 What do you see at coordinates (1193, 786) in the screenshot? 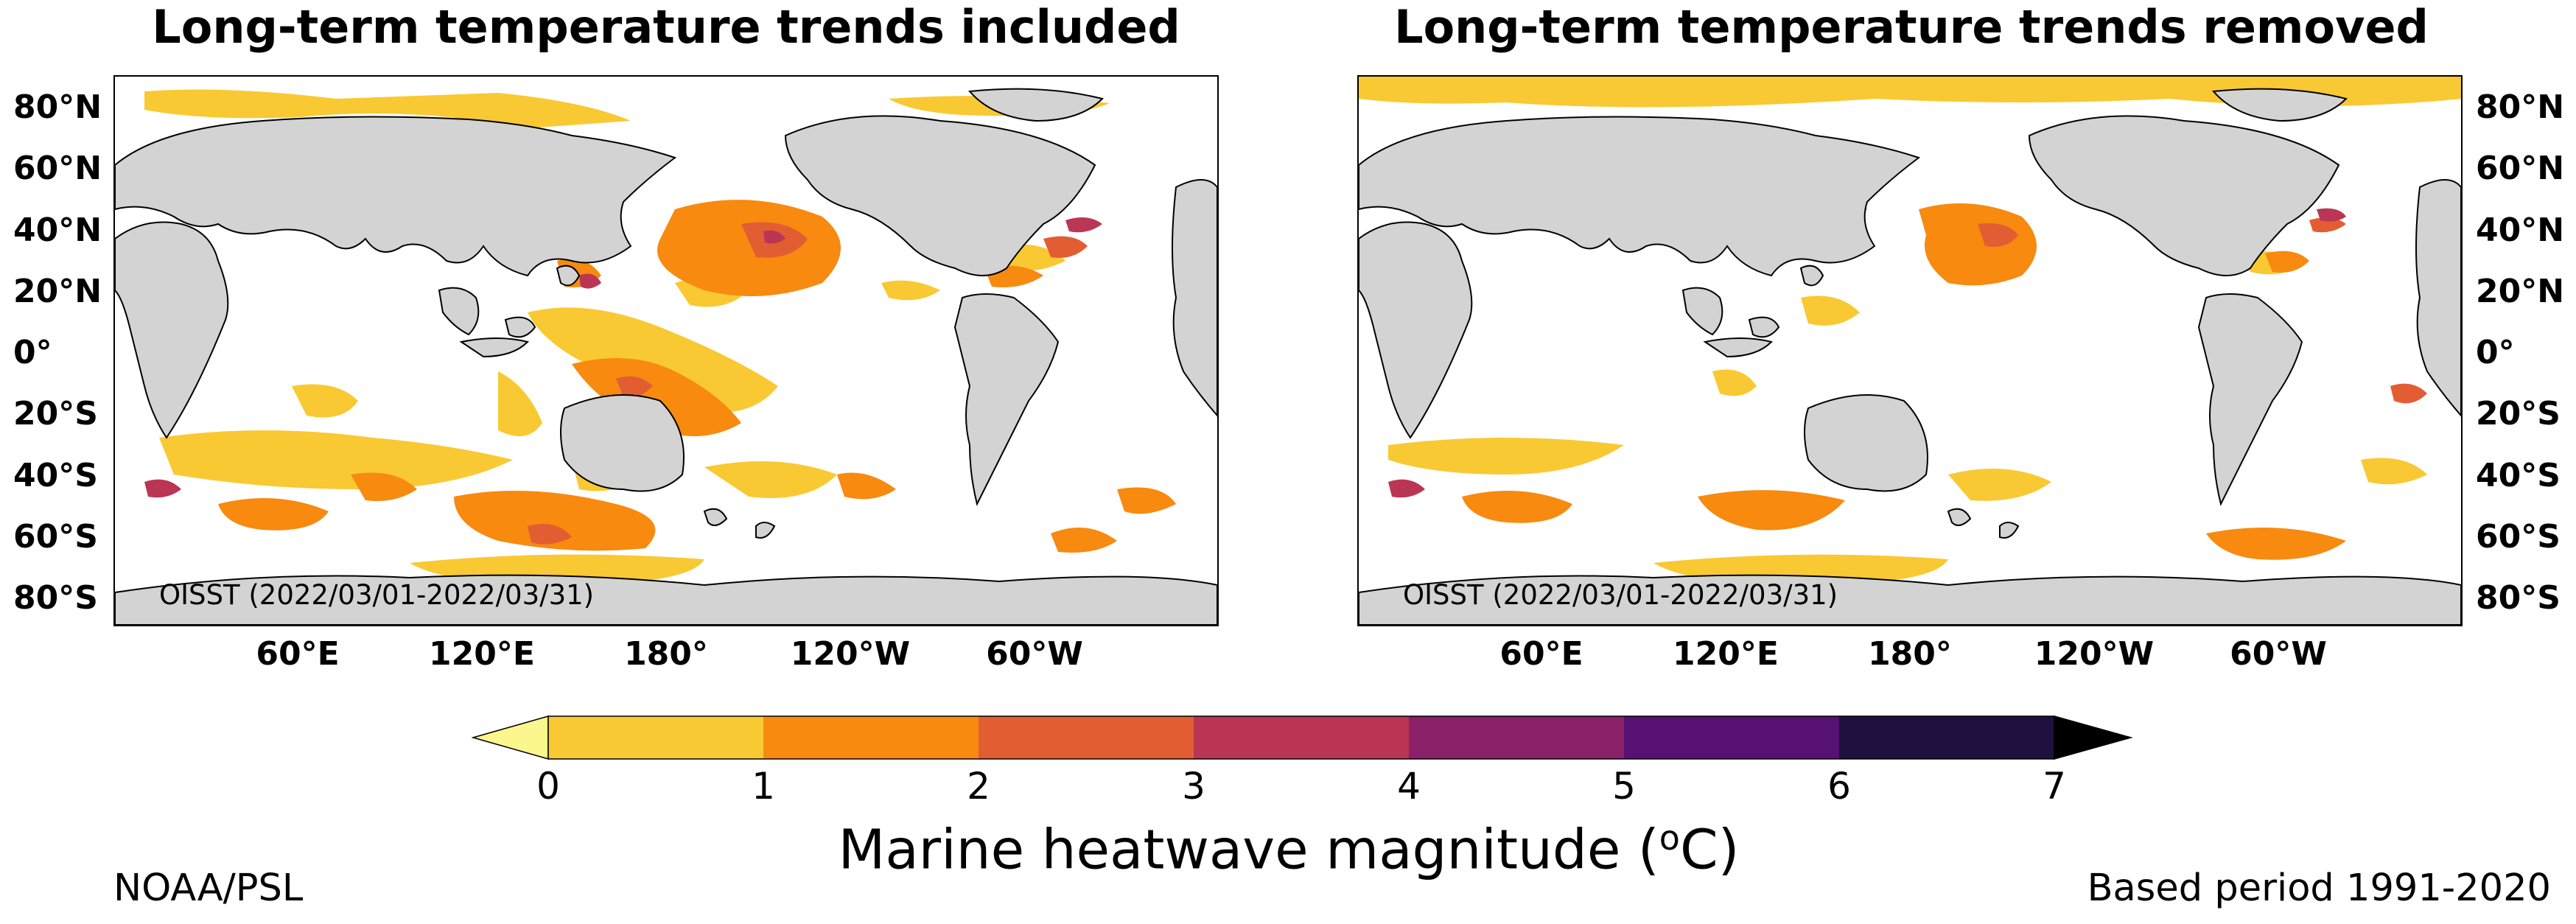
I see `colorbar-tick-label: 3` at bounding box center [1193, 786].